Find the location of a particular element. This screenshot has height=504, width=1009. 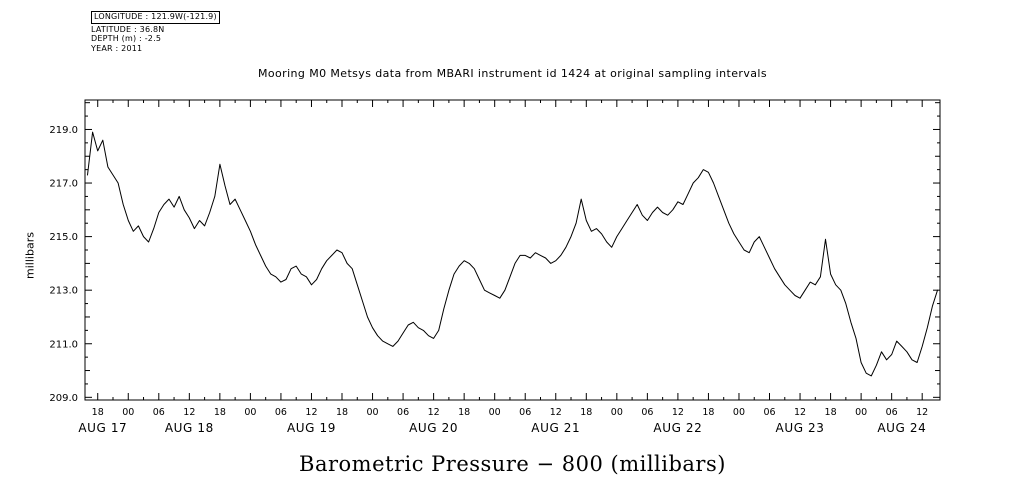

metadata-depth: DEPTH (m) : -2.5 is located at coordinates (126, 38).